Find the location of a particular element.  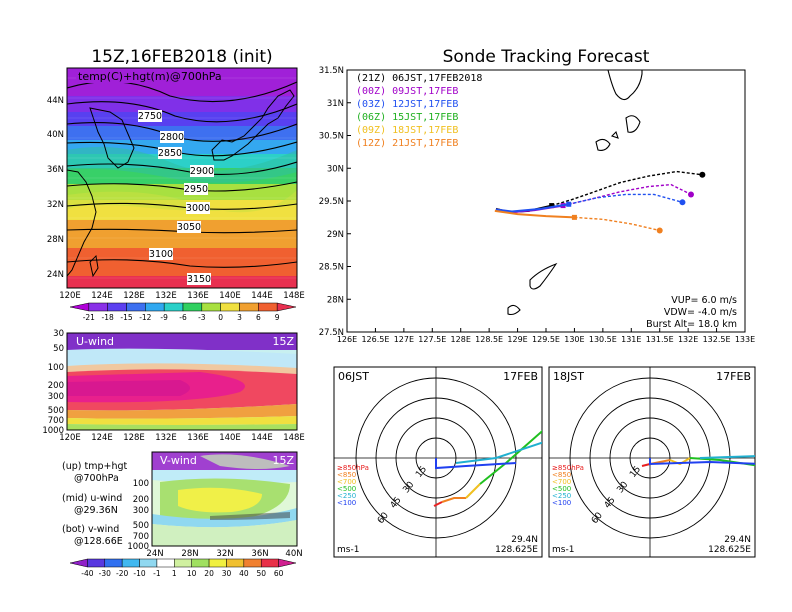

lat-tick-32n: 32N is located at coordinates (55, 205).